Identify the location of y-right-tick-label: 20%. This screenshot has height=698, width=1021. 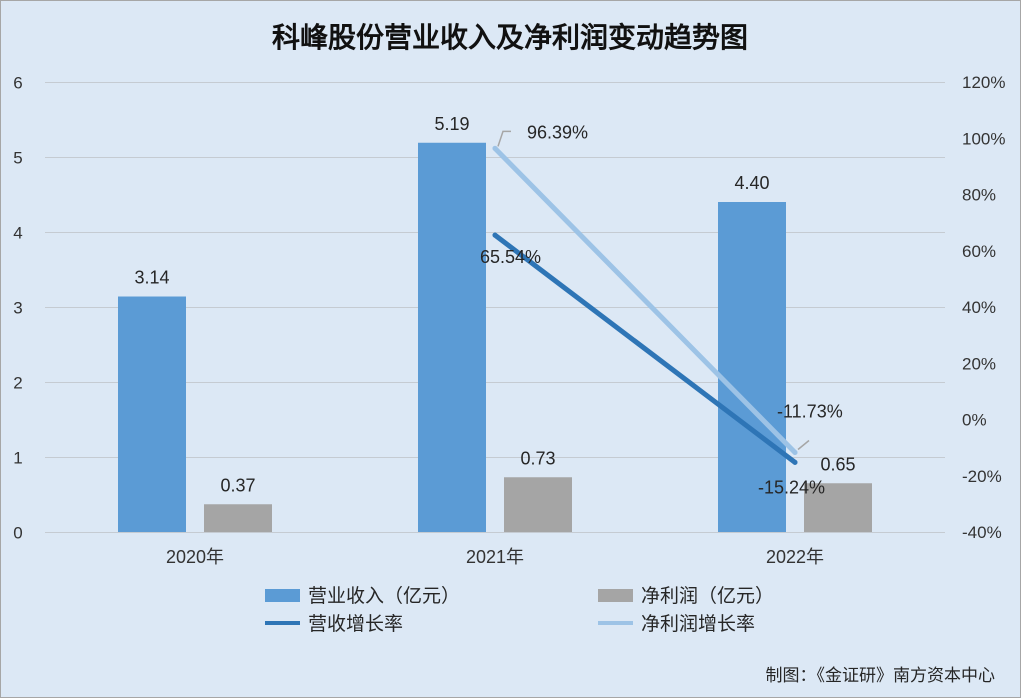
(979, 363).